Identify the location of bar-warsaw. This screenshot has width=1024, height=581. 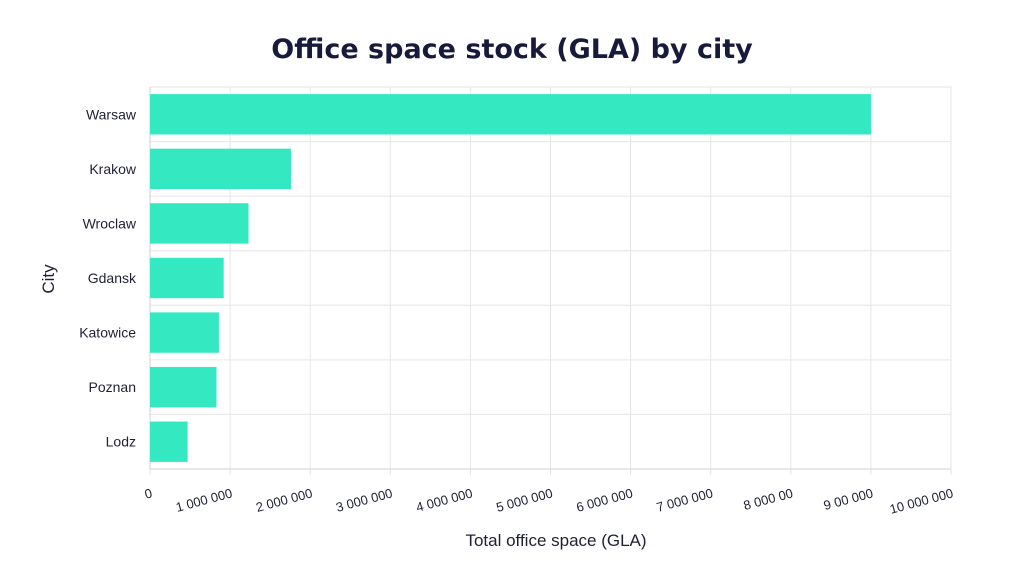
(510, 114).